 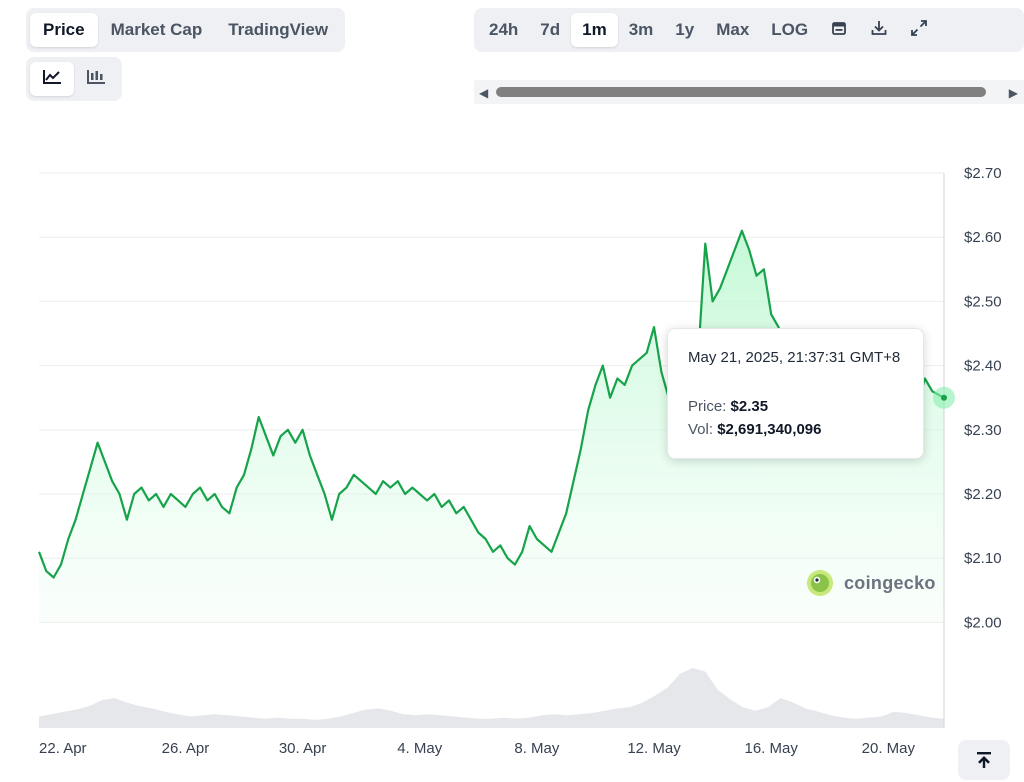 What do you see at coordinates (537, 748) in the screenshot?
I see `x-tick-label: 8. May` at bounding box center [537, 748].